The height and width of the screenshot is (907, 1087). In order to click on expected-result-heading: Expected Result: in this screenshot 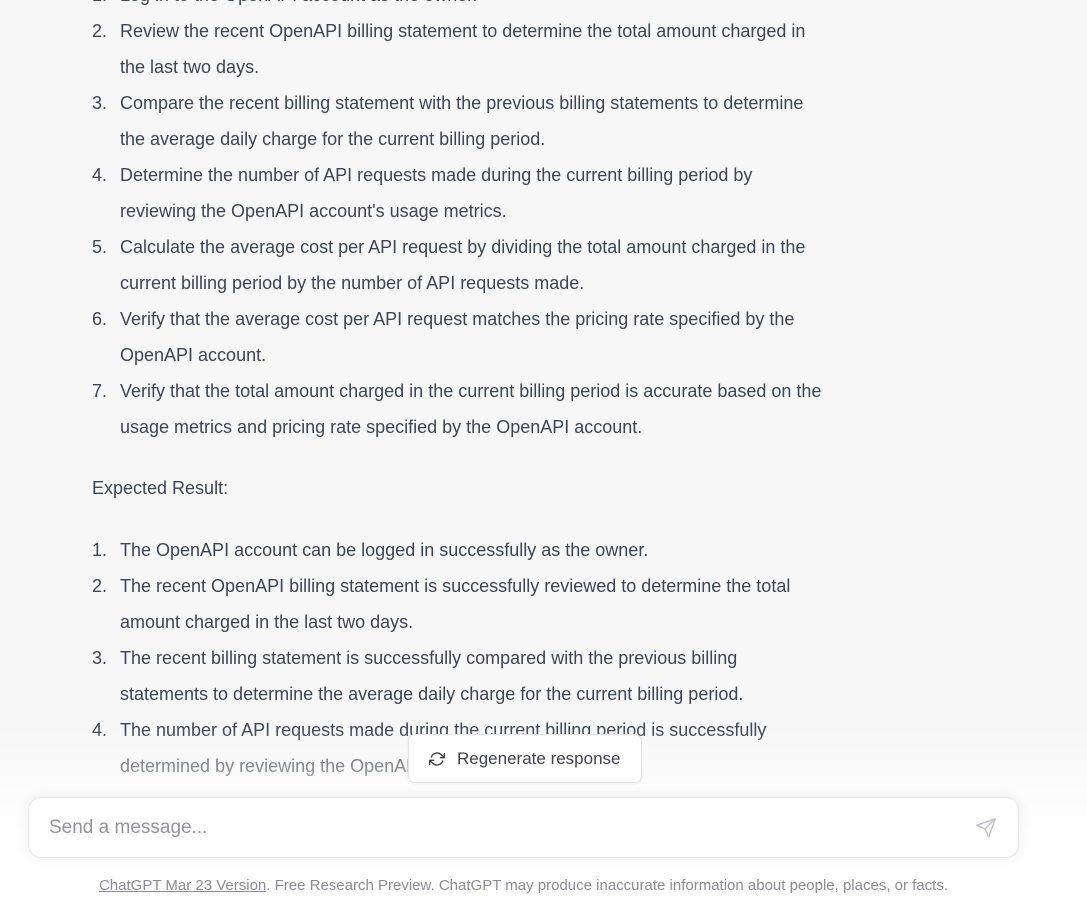, I will do `click(160, 488)`.